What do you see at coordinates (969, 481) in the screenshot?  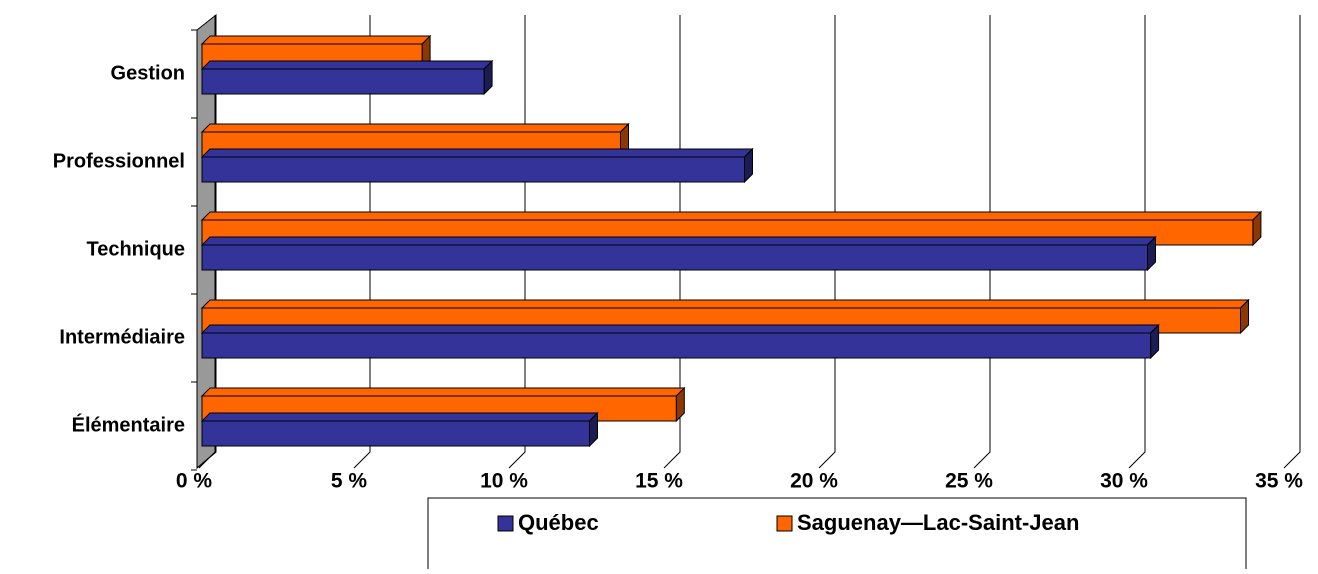 I see `x-tick-label: 25 %` at bounding box center [969, 481].